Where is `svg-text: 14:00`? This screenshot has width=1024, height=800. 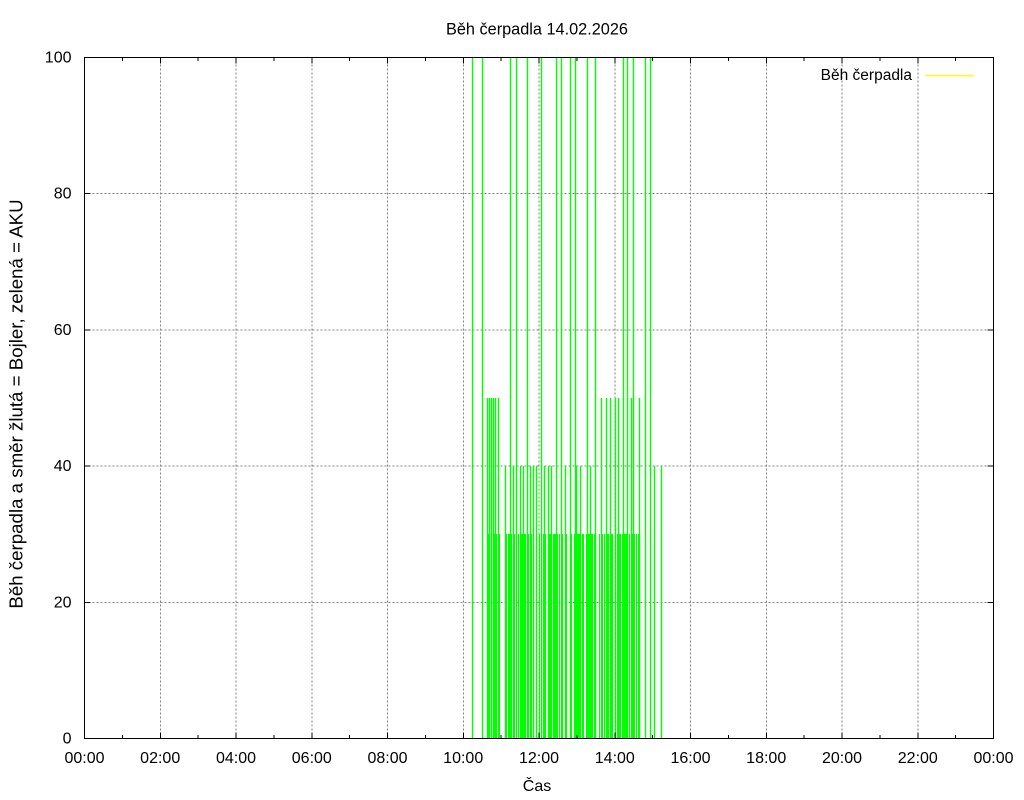
svg-text: 14:00 is located at coordinates (615, 758).